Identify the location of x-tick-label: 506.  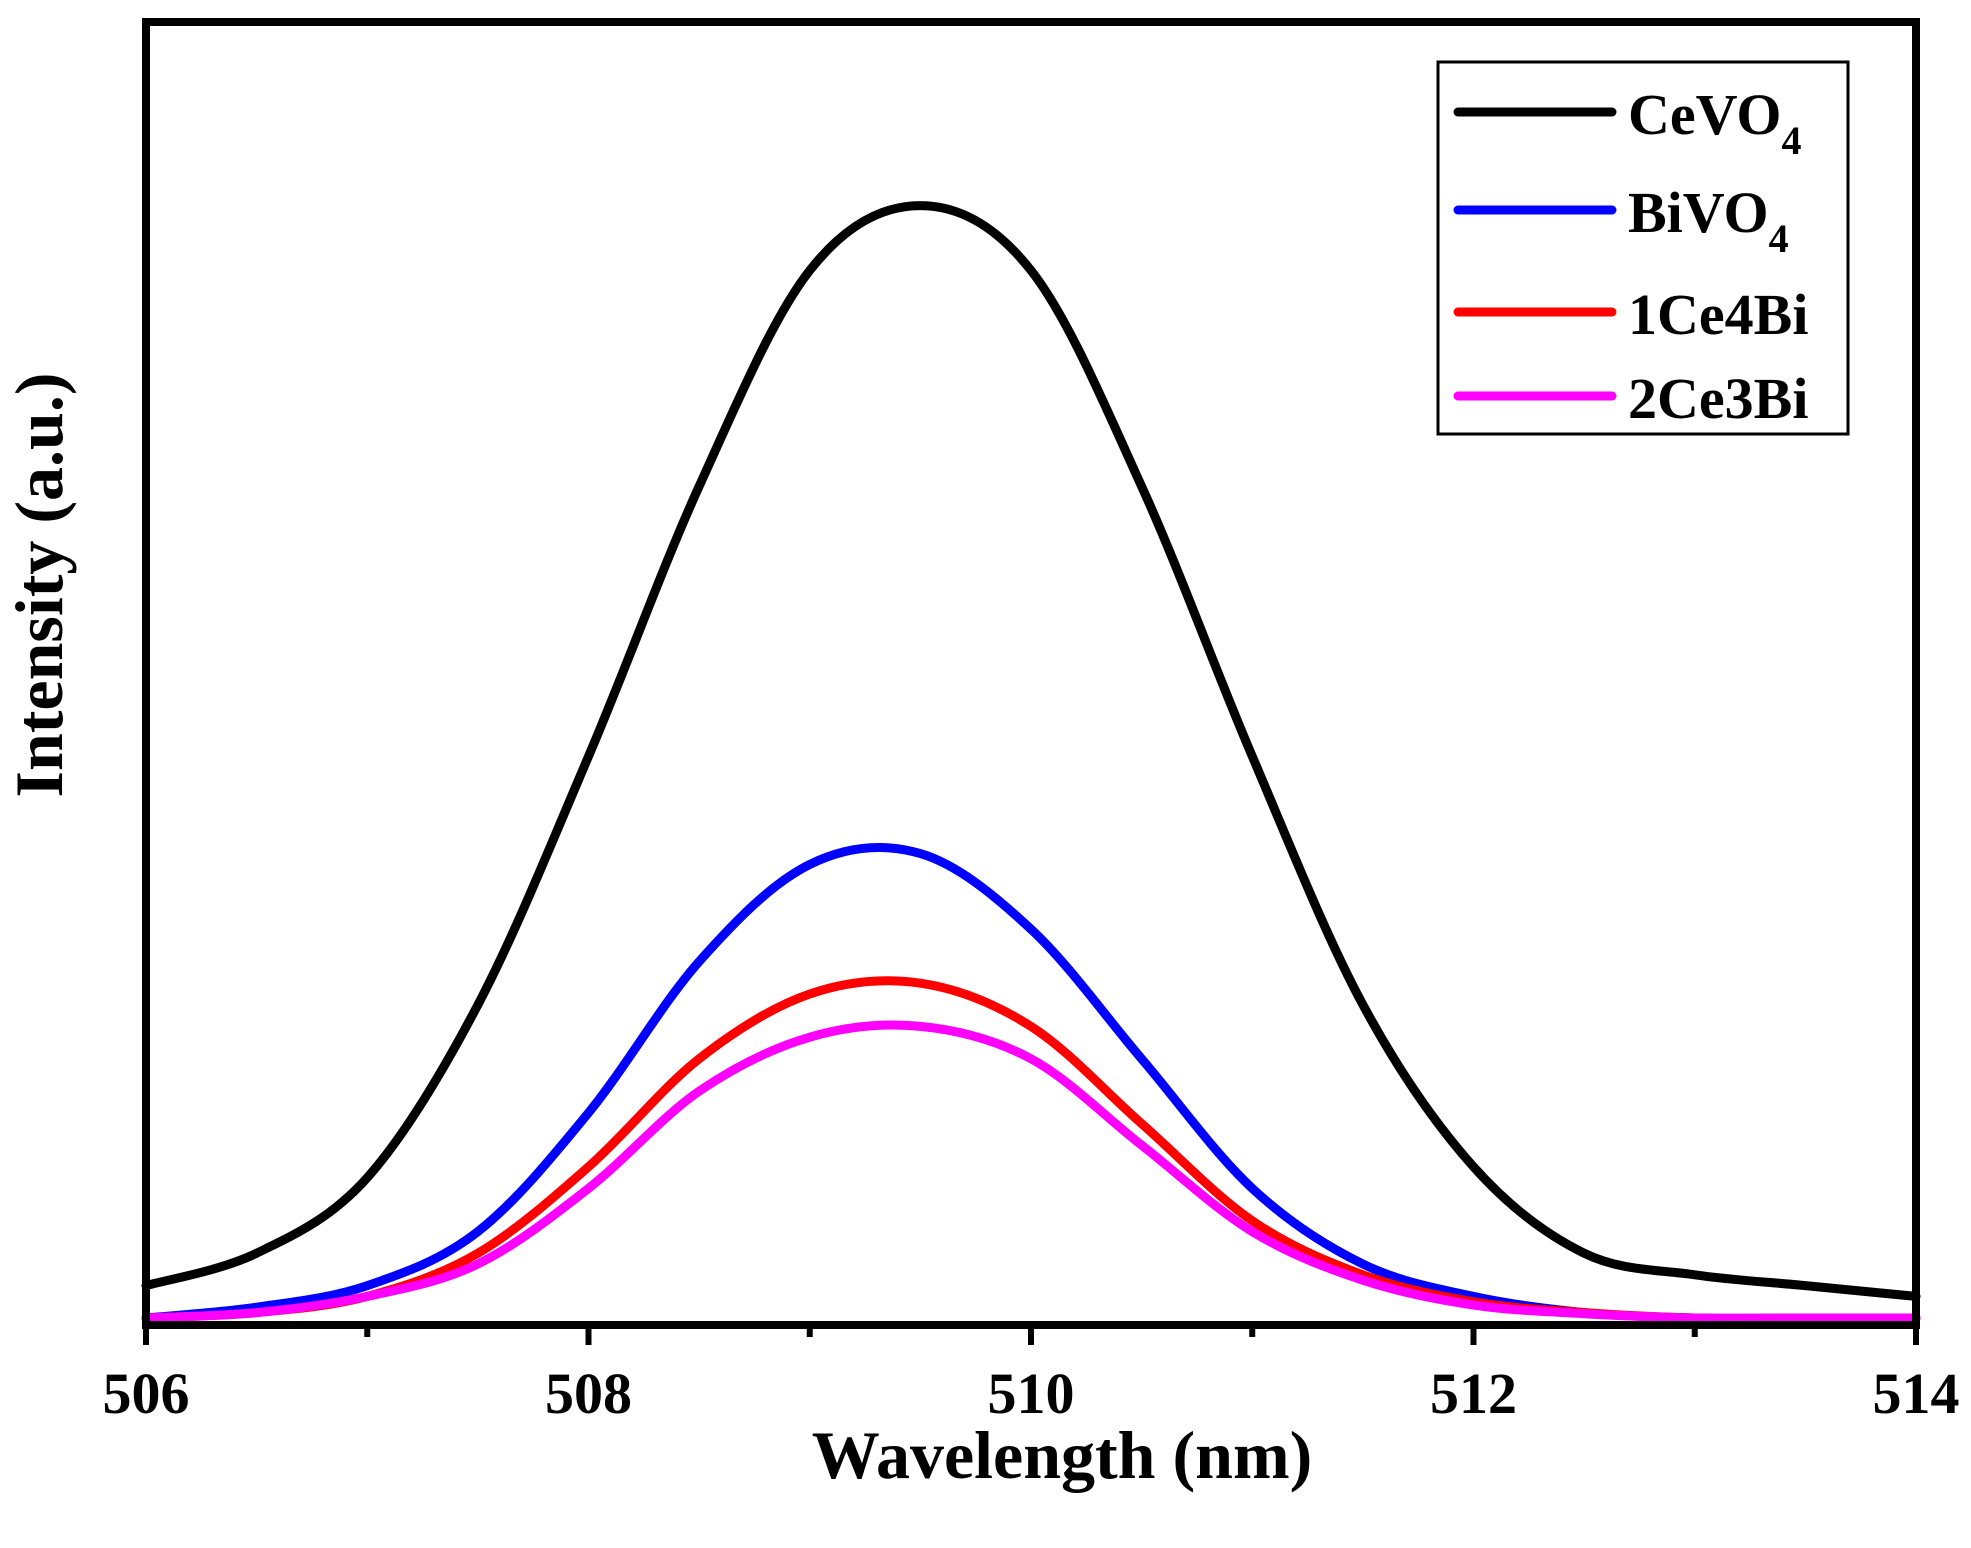
(146, 1393).